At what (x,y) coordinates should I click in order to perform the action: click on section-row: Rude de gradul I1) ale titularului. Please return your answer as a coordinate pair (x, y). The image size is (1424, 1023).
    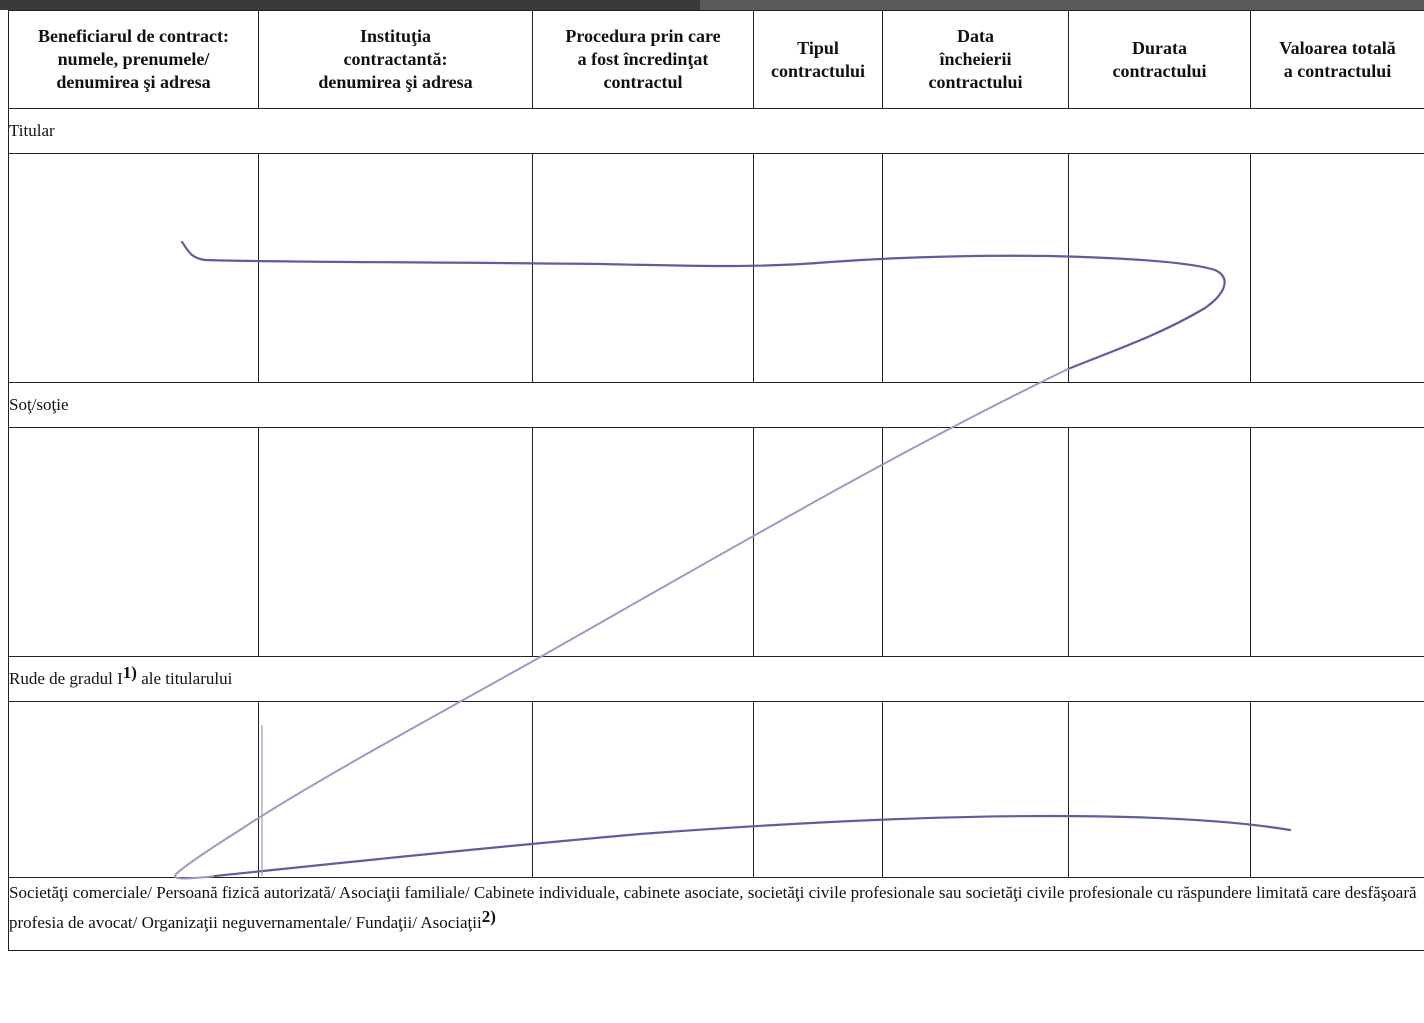
    Looking at the image, I should click on (716, 679).